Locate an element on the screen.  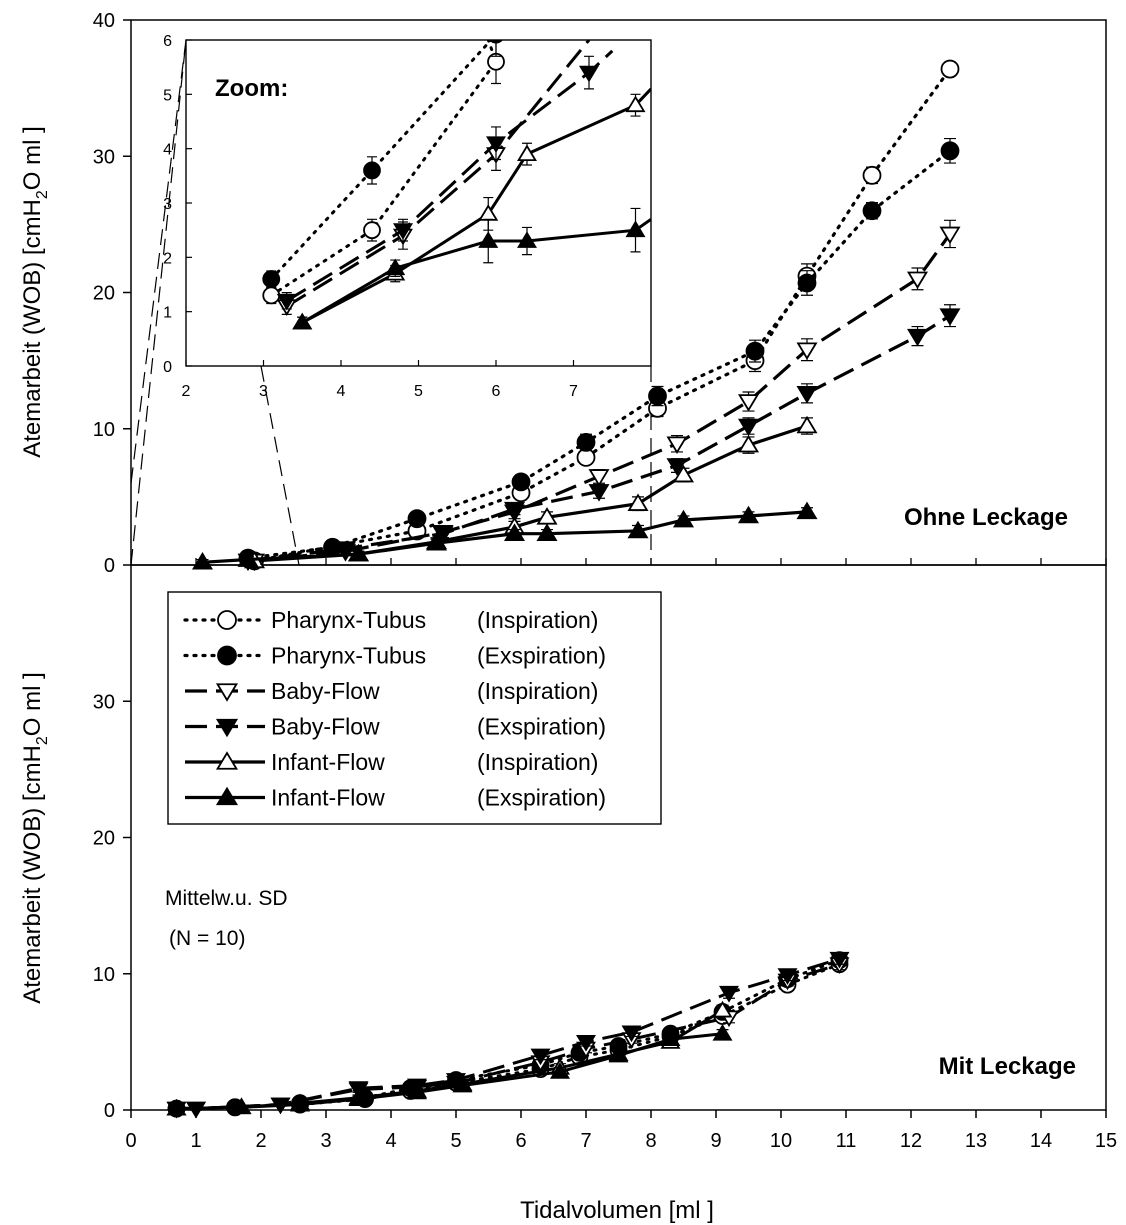
zoom-y-tick-label: 4 is located at coordinates (167, 150).